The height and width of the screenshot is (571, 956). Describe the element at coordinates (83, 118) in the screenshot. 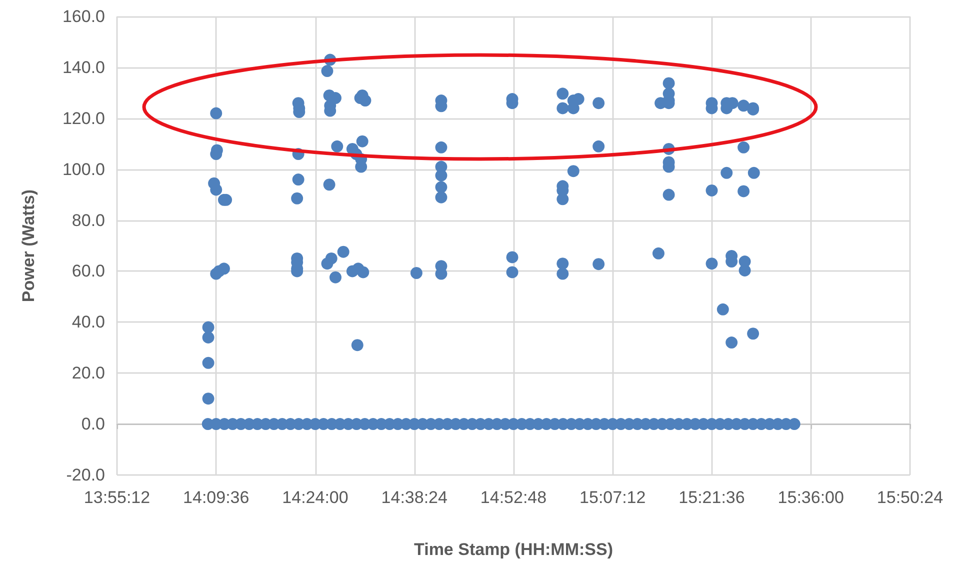

I see `y-tick-label: 120.0` at that location.